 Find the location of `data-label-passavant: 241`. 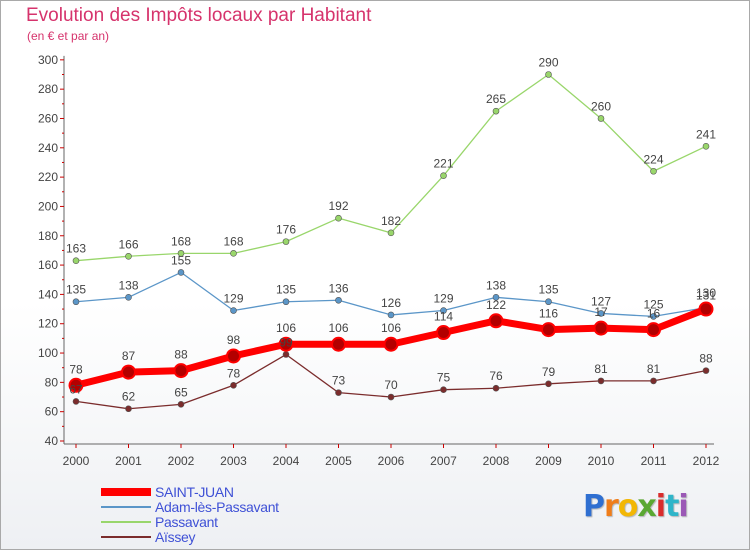

data-label-passavant: 241 is located at coordinates (706, 134).